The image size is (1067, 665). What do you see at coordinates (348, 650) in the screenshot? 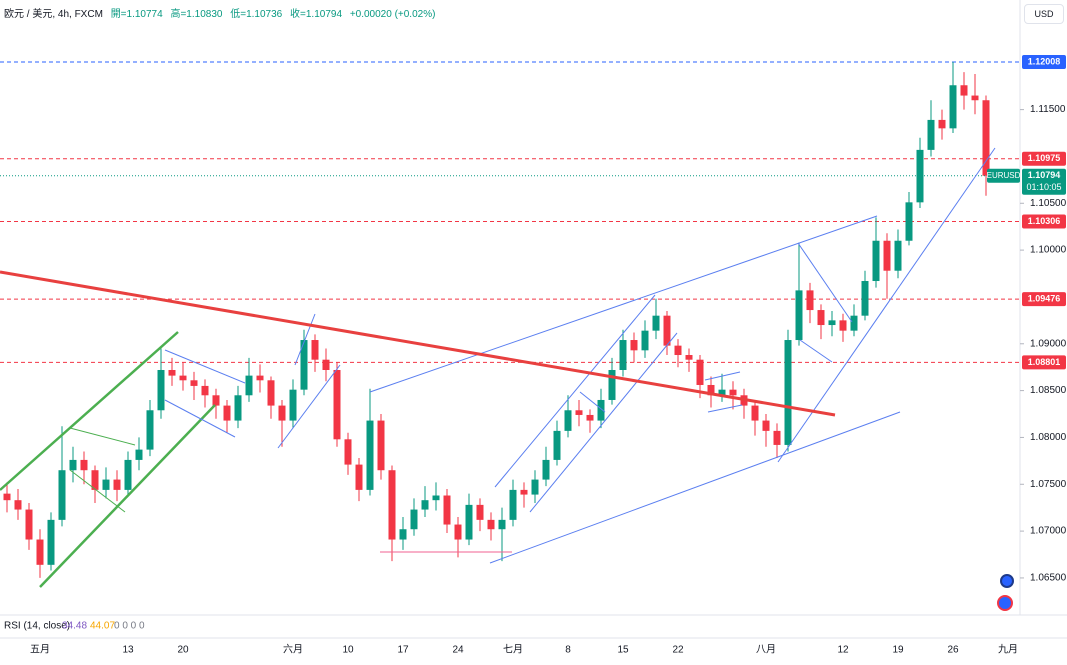
I see `x-tick-label: 10` at bounding box center [348, 650].